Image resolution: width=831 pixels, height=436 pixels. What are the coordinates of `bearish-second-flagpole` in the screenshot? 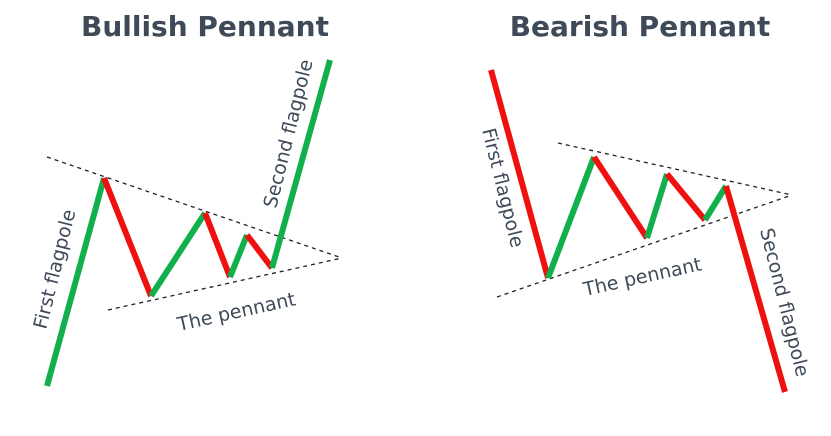 It's located at (755, 289).